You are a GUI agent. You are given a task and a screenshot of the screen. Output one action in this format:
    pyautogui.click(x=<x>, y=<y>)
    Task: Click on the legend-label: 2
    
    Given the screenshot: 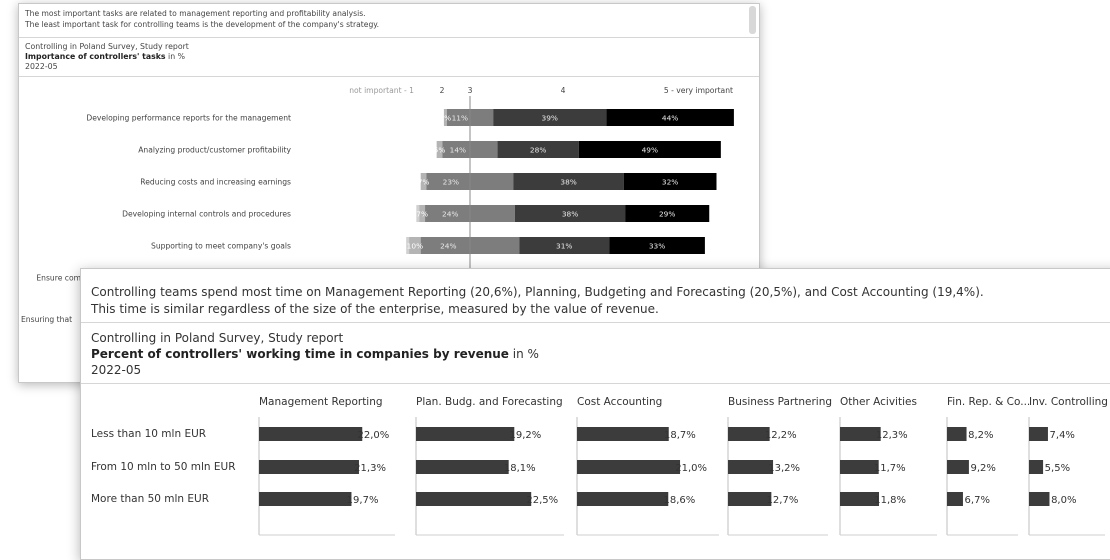 What is the action you would take?
    pyautogui.click(x=442, y=90)
    